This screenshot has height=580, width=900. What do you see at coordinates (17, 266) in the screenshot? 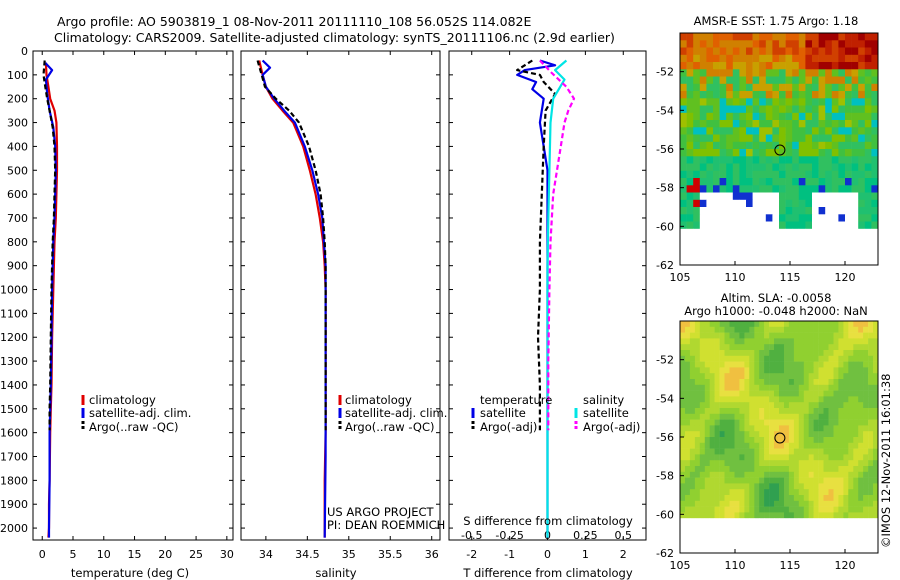
I see `depth-tick-label: 900` at bounding box center [17, 266].